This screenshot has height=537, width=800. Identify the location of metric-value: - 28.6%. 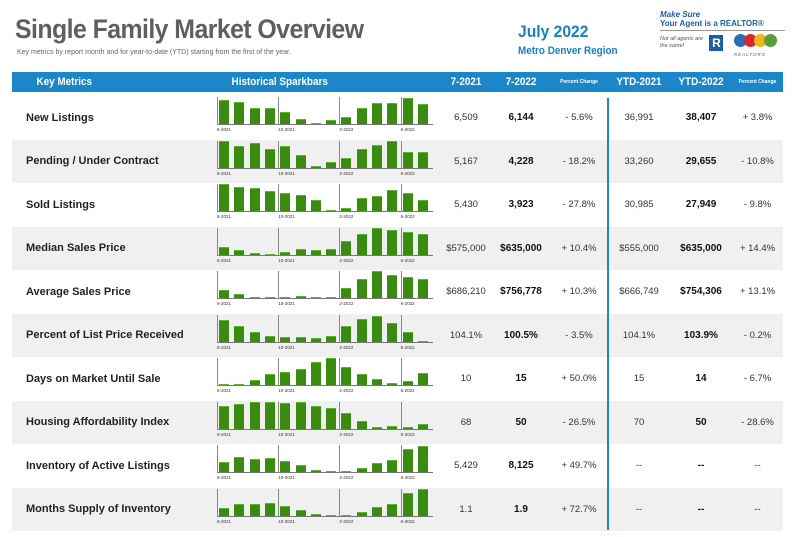
(757, 422).